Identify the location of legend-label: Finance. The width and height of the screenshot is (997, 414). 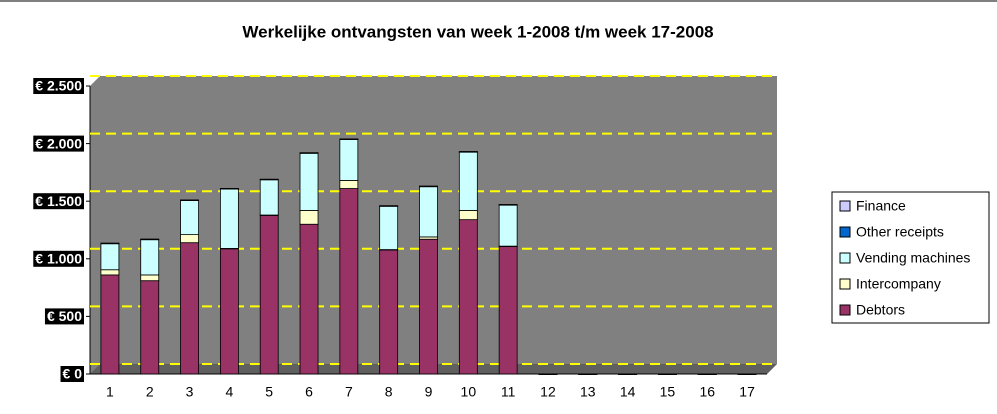
(881, 206).